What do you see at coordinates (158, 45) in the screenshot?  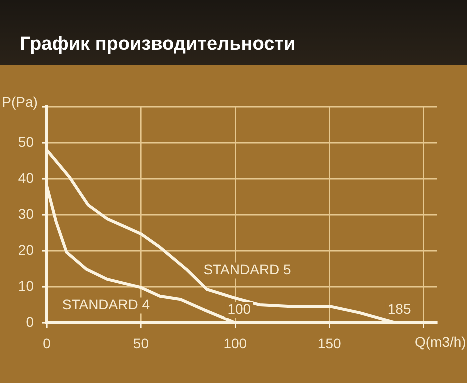 I see `chart-title: График производительности` at bounding box center [158, 45].